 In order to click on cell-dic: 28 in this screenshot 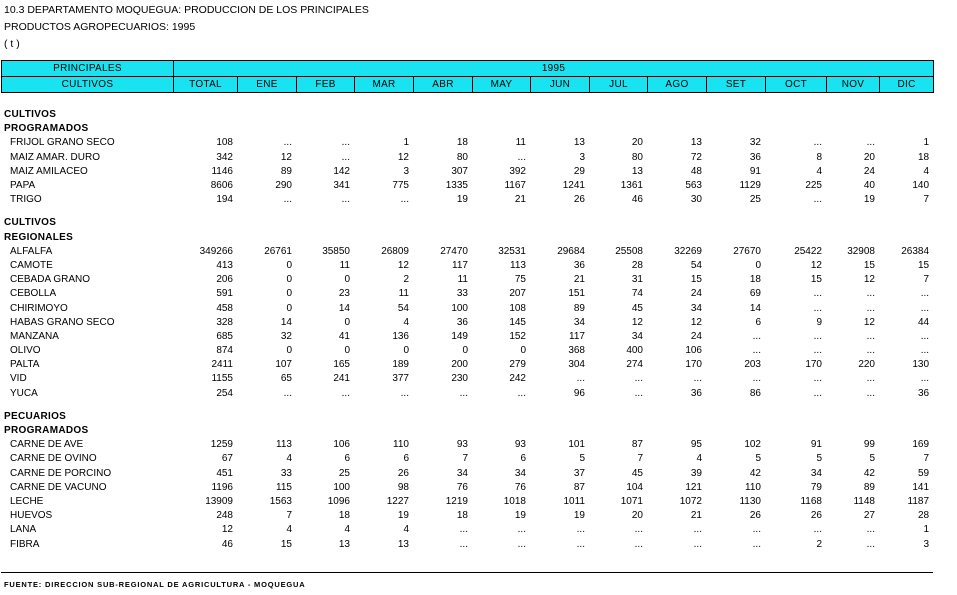, I will do `click(923, 516)`.